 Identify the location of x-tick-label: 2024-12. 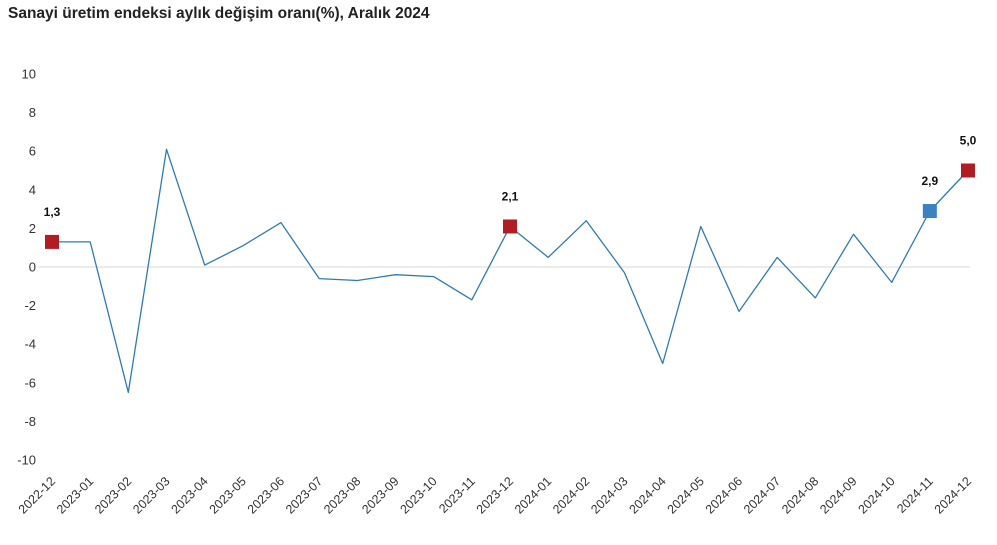
(953, 495).